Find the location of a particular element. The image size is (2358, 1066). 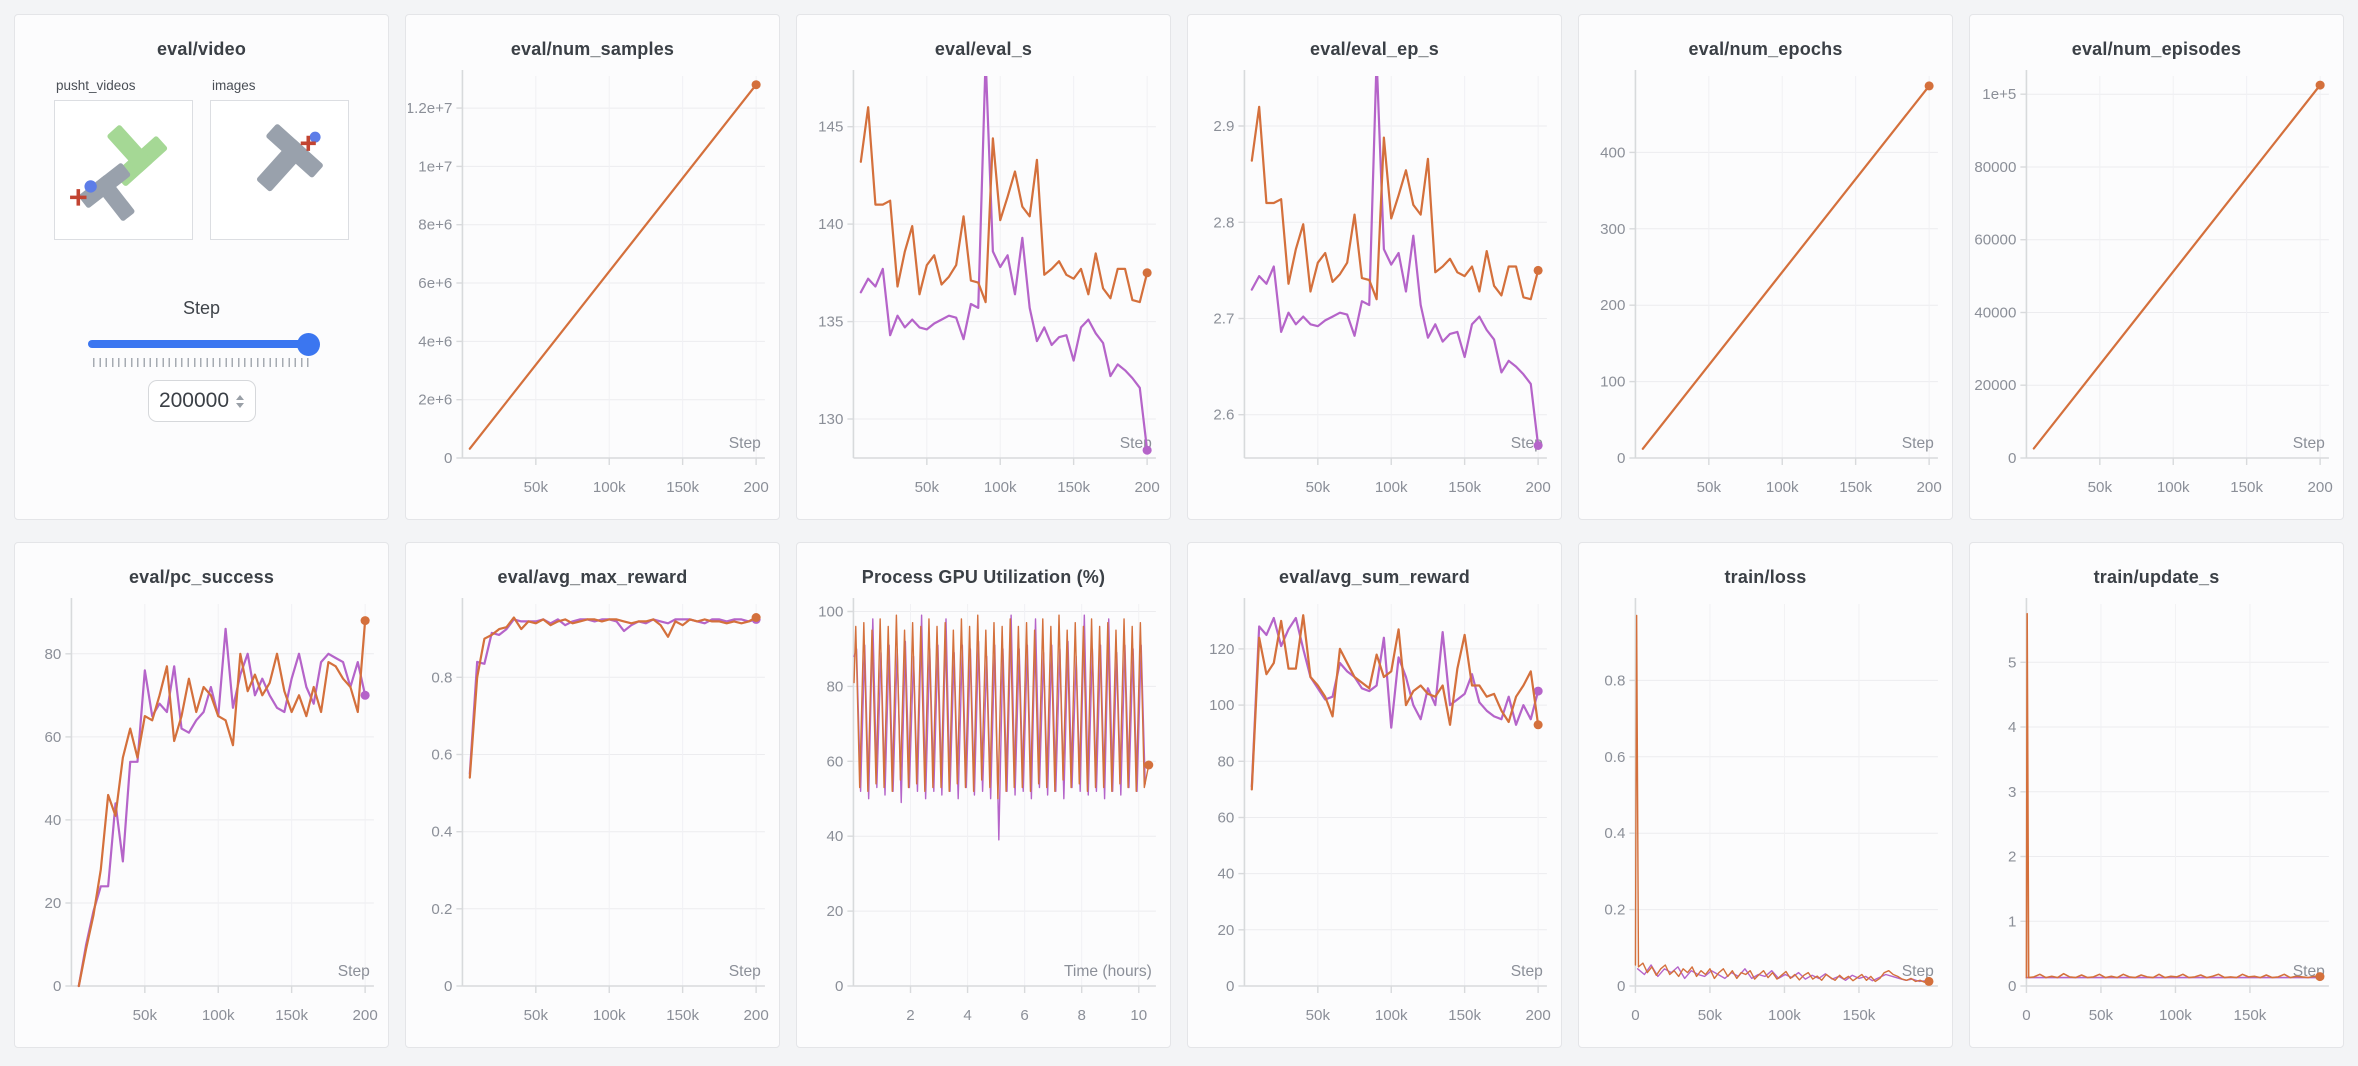

svg-text: 60 is located at coordinates (835, 761).